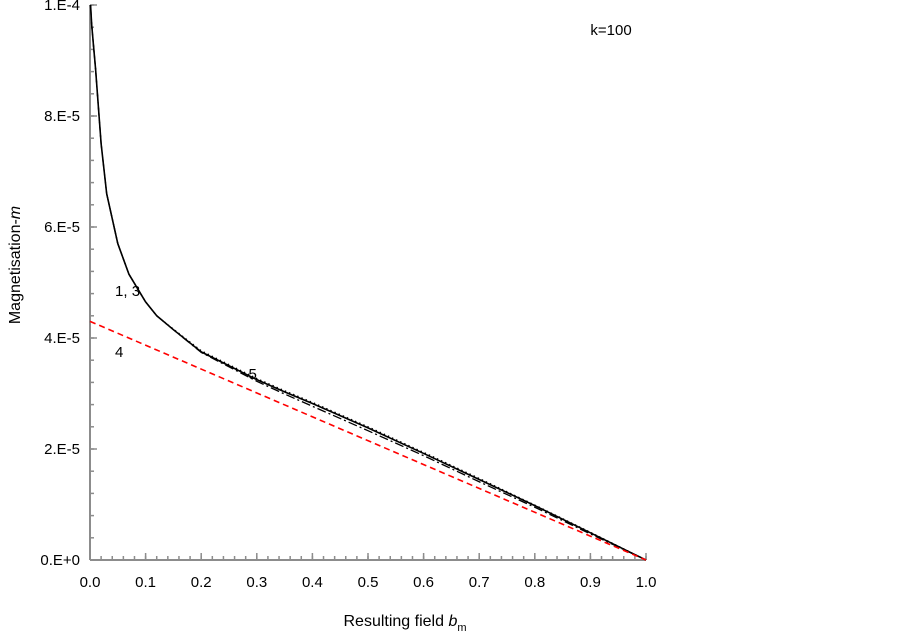  What do you see at coordinates (479, 582) in the screenshot?
I see `x-tick-label: 0.7` at bounding box center [479, 582].